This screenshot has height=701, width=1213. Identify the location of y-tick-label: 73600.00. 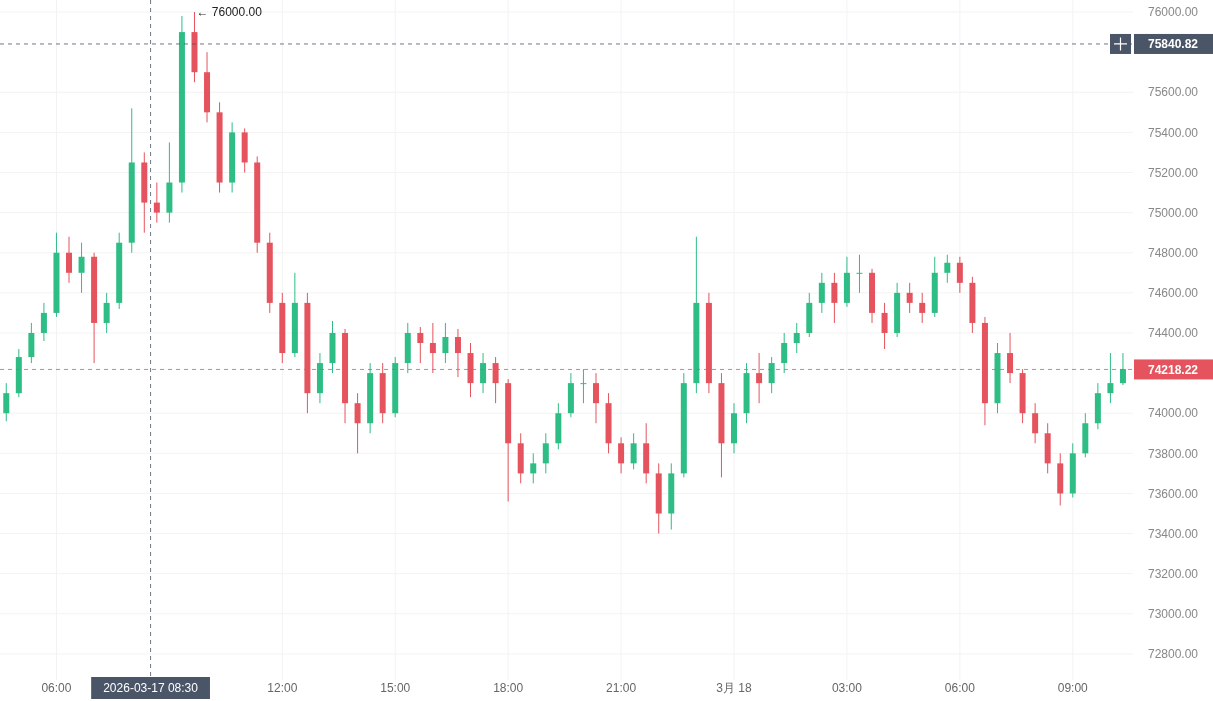
(1173, 493).